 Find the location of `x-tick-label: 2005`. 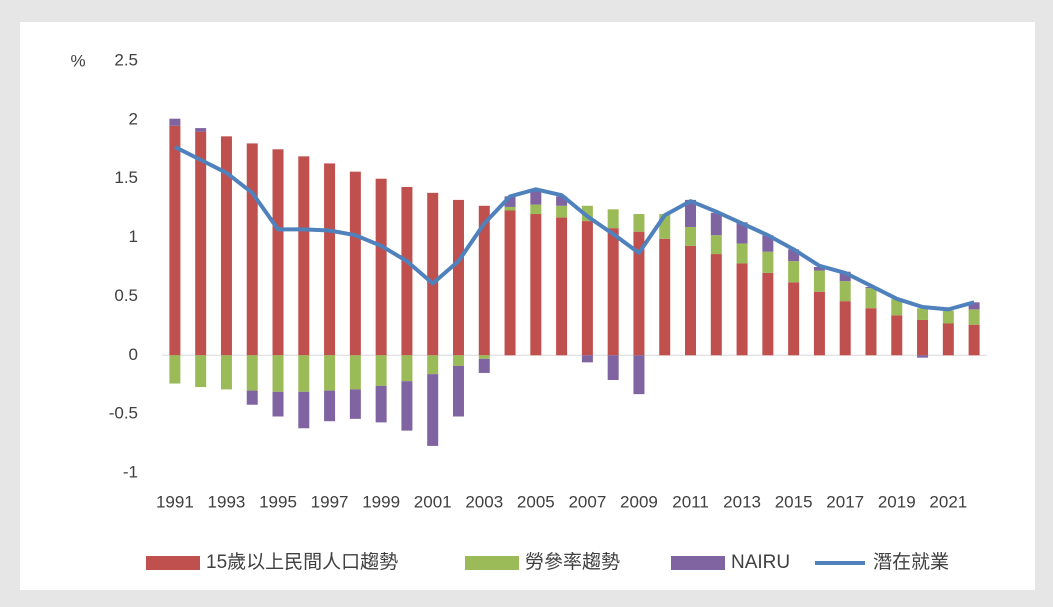

x-tick-label: 2005 is located at coordinates (536, 501).